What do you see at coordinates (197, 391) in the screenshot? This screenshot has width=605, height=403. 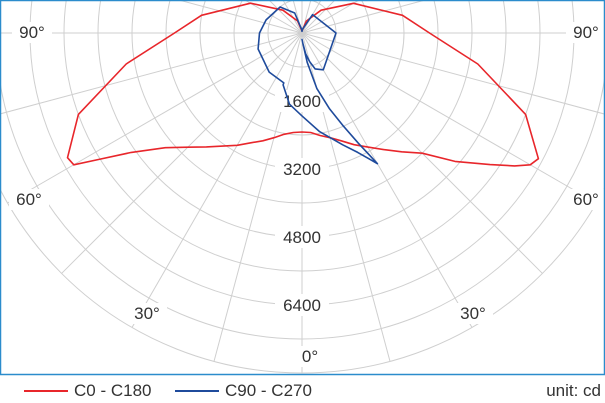 I see `legend-swatch-c90-c270` at bounding box center [197, 391].